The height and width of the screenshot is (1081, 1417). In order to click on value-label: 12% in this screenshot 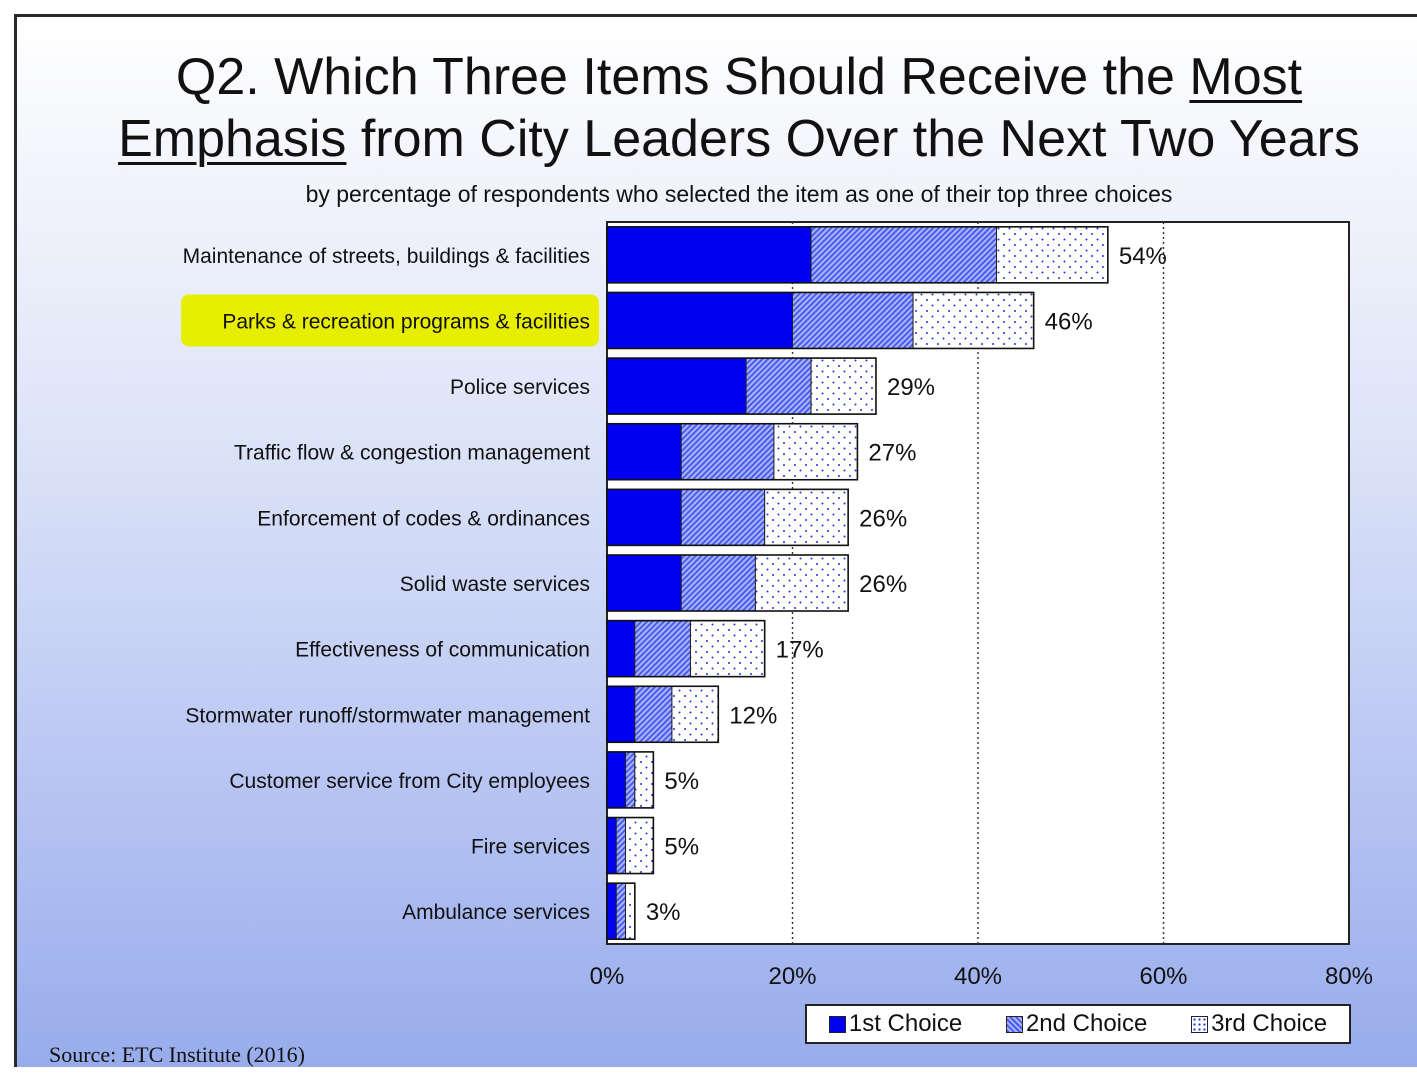, I will do `click(753, 715)`.